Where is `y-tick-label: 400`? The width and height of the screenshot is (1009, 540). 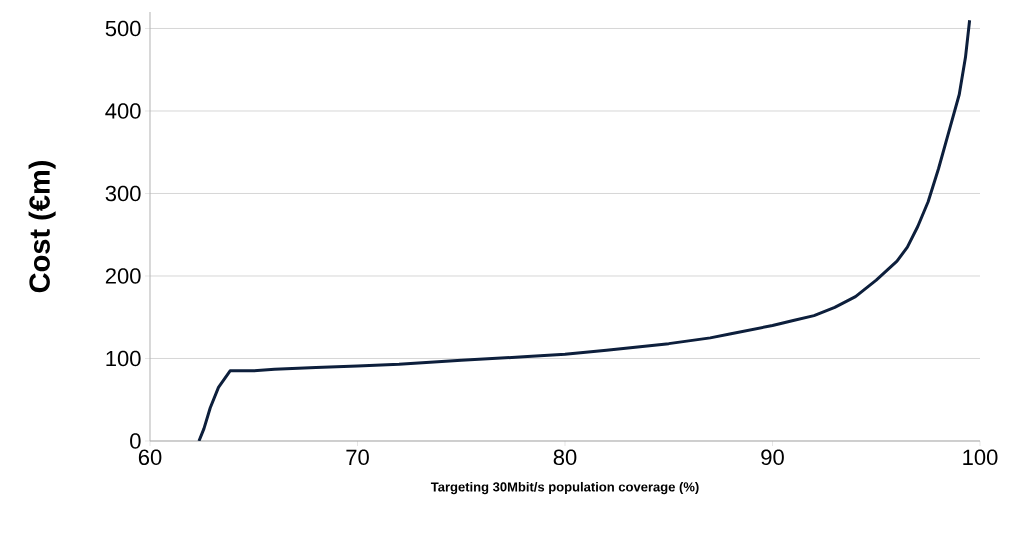 y-tick-label: 400 is located at coordinates (123, 111).